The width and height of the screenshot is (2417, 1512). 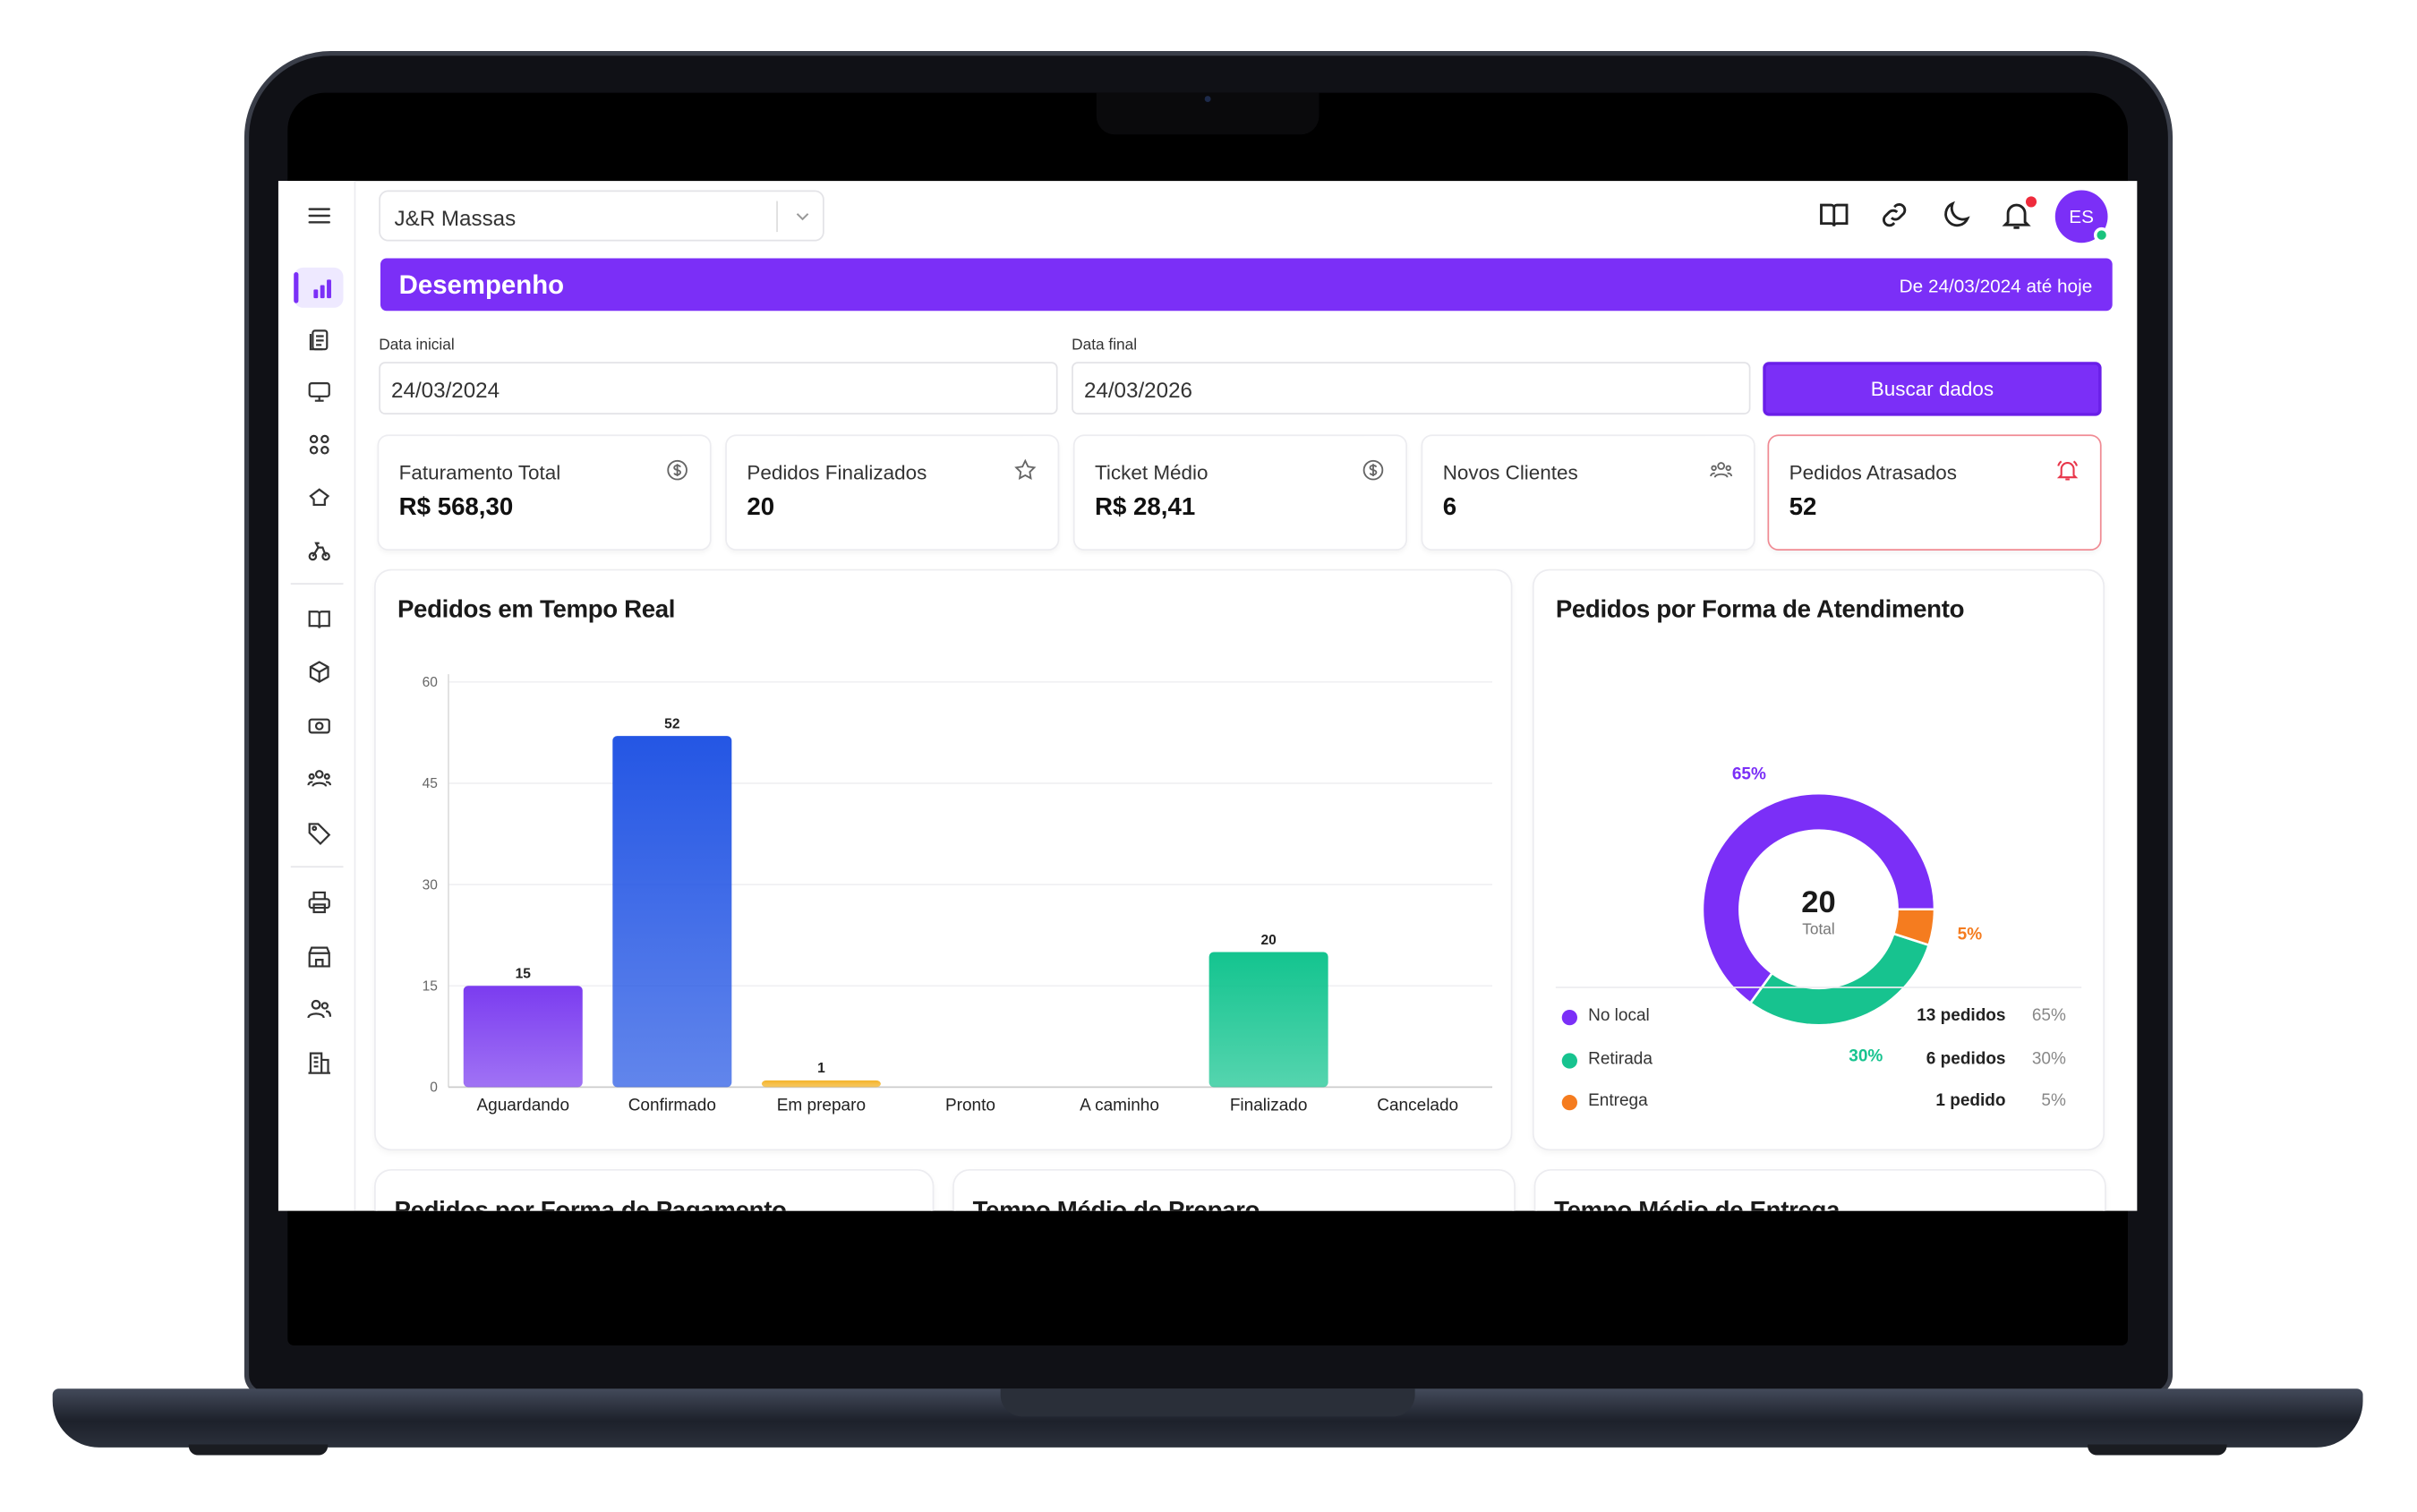 I want to click on stat-label: Novos Clientes, so click(x=1510, y=472).